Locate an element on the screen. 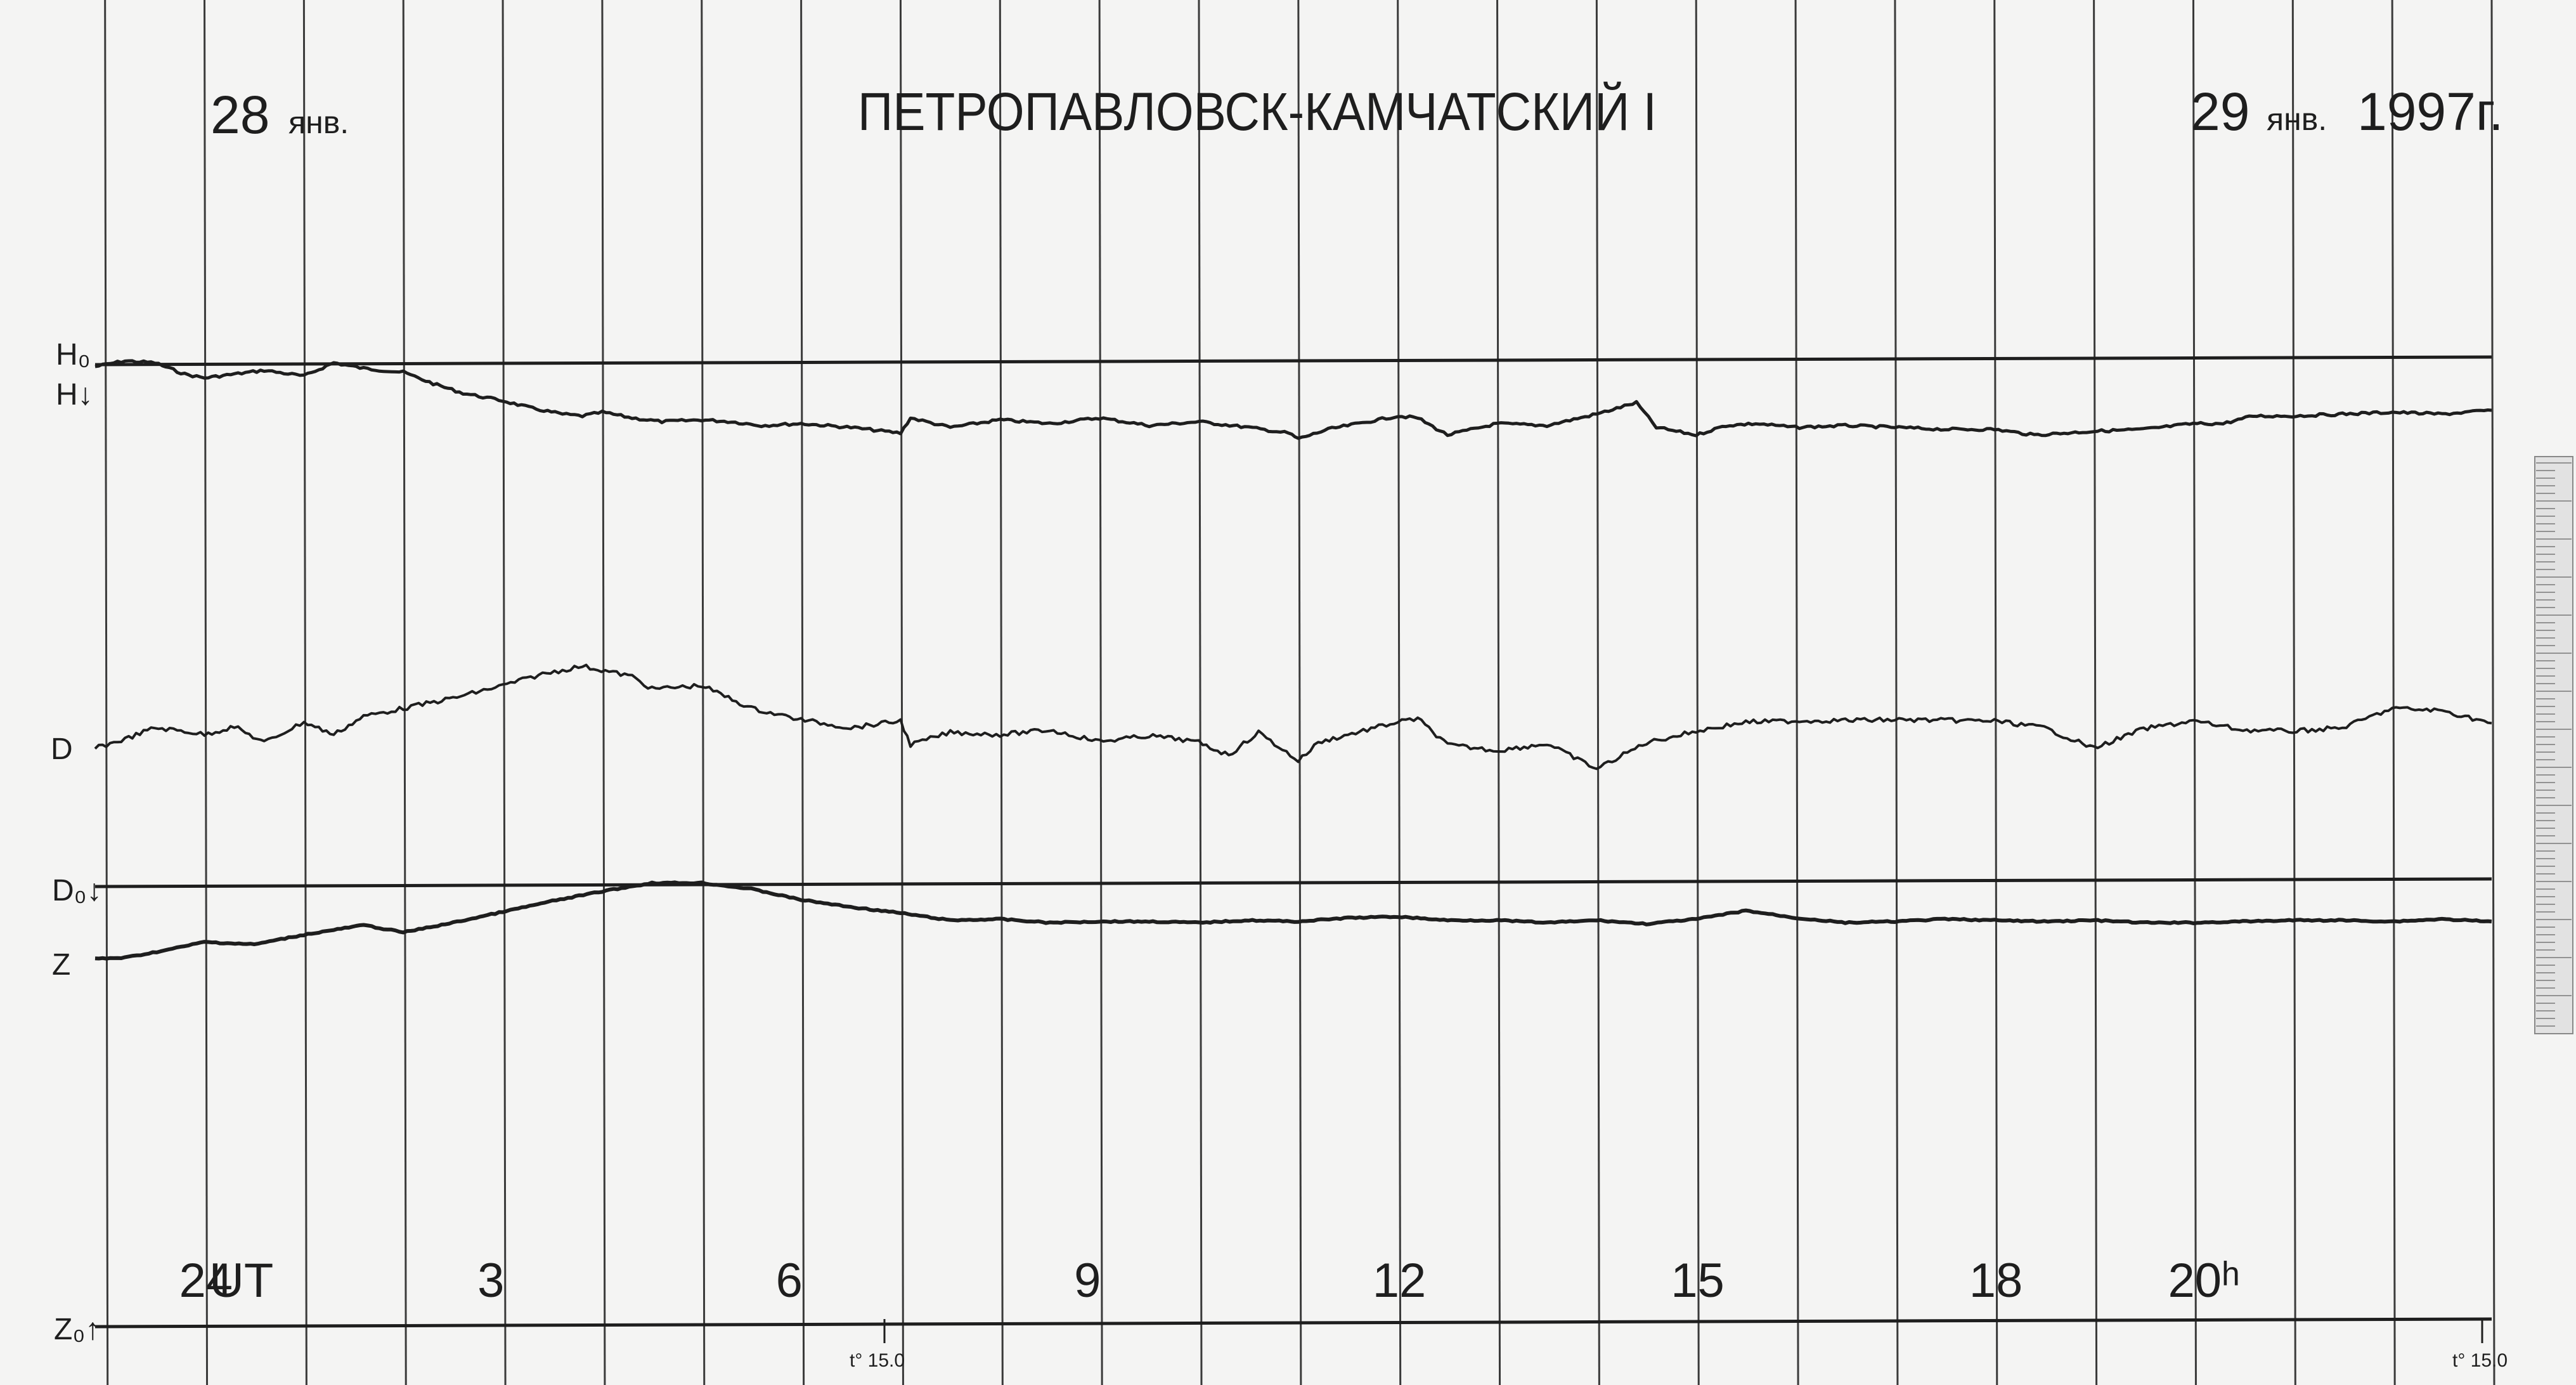  x-tick-label: 24 is located at coordinates (206, 1281).